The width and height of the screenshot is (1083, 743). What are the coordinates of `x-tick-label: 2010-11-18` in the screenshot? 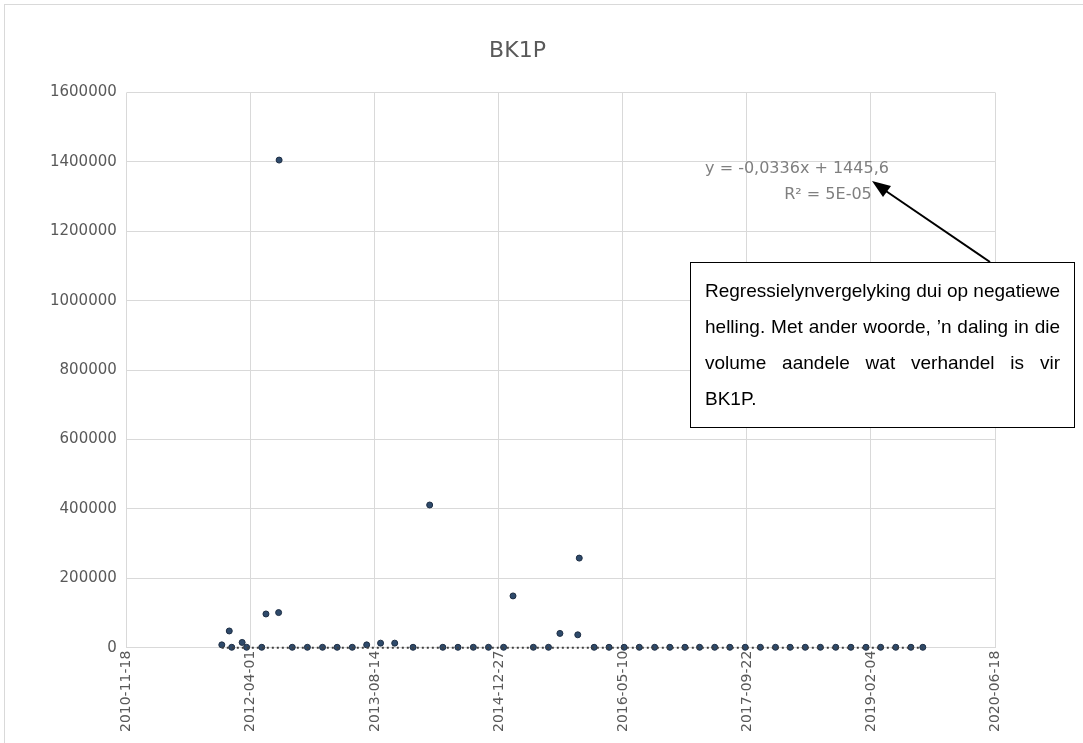 It's located at (125, 691).